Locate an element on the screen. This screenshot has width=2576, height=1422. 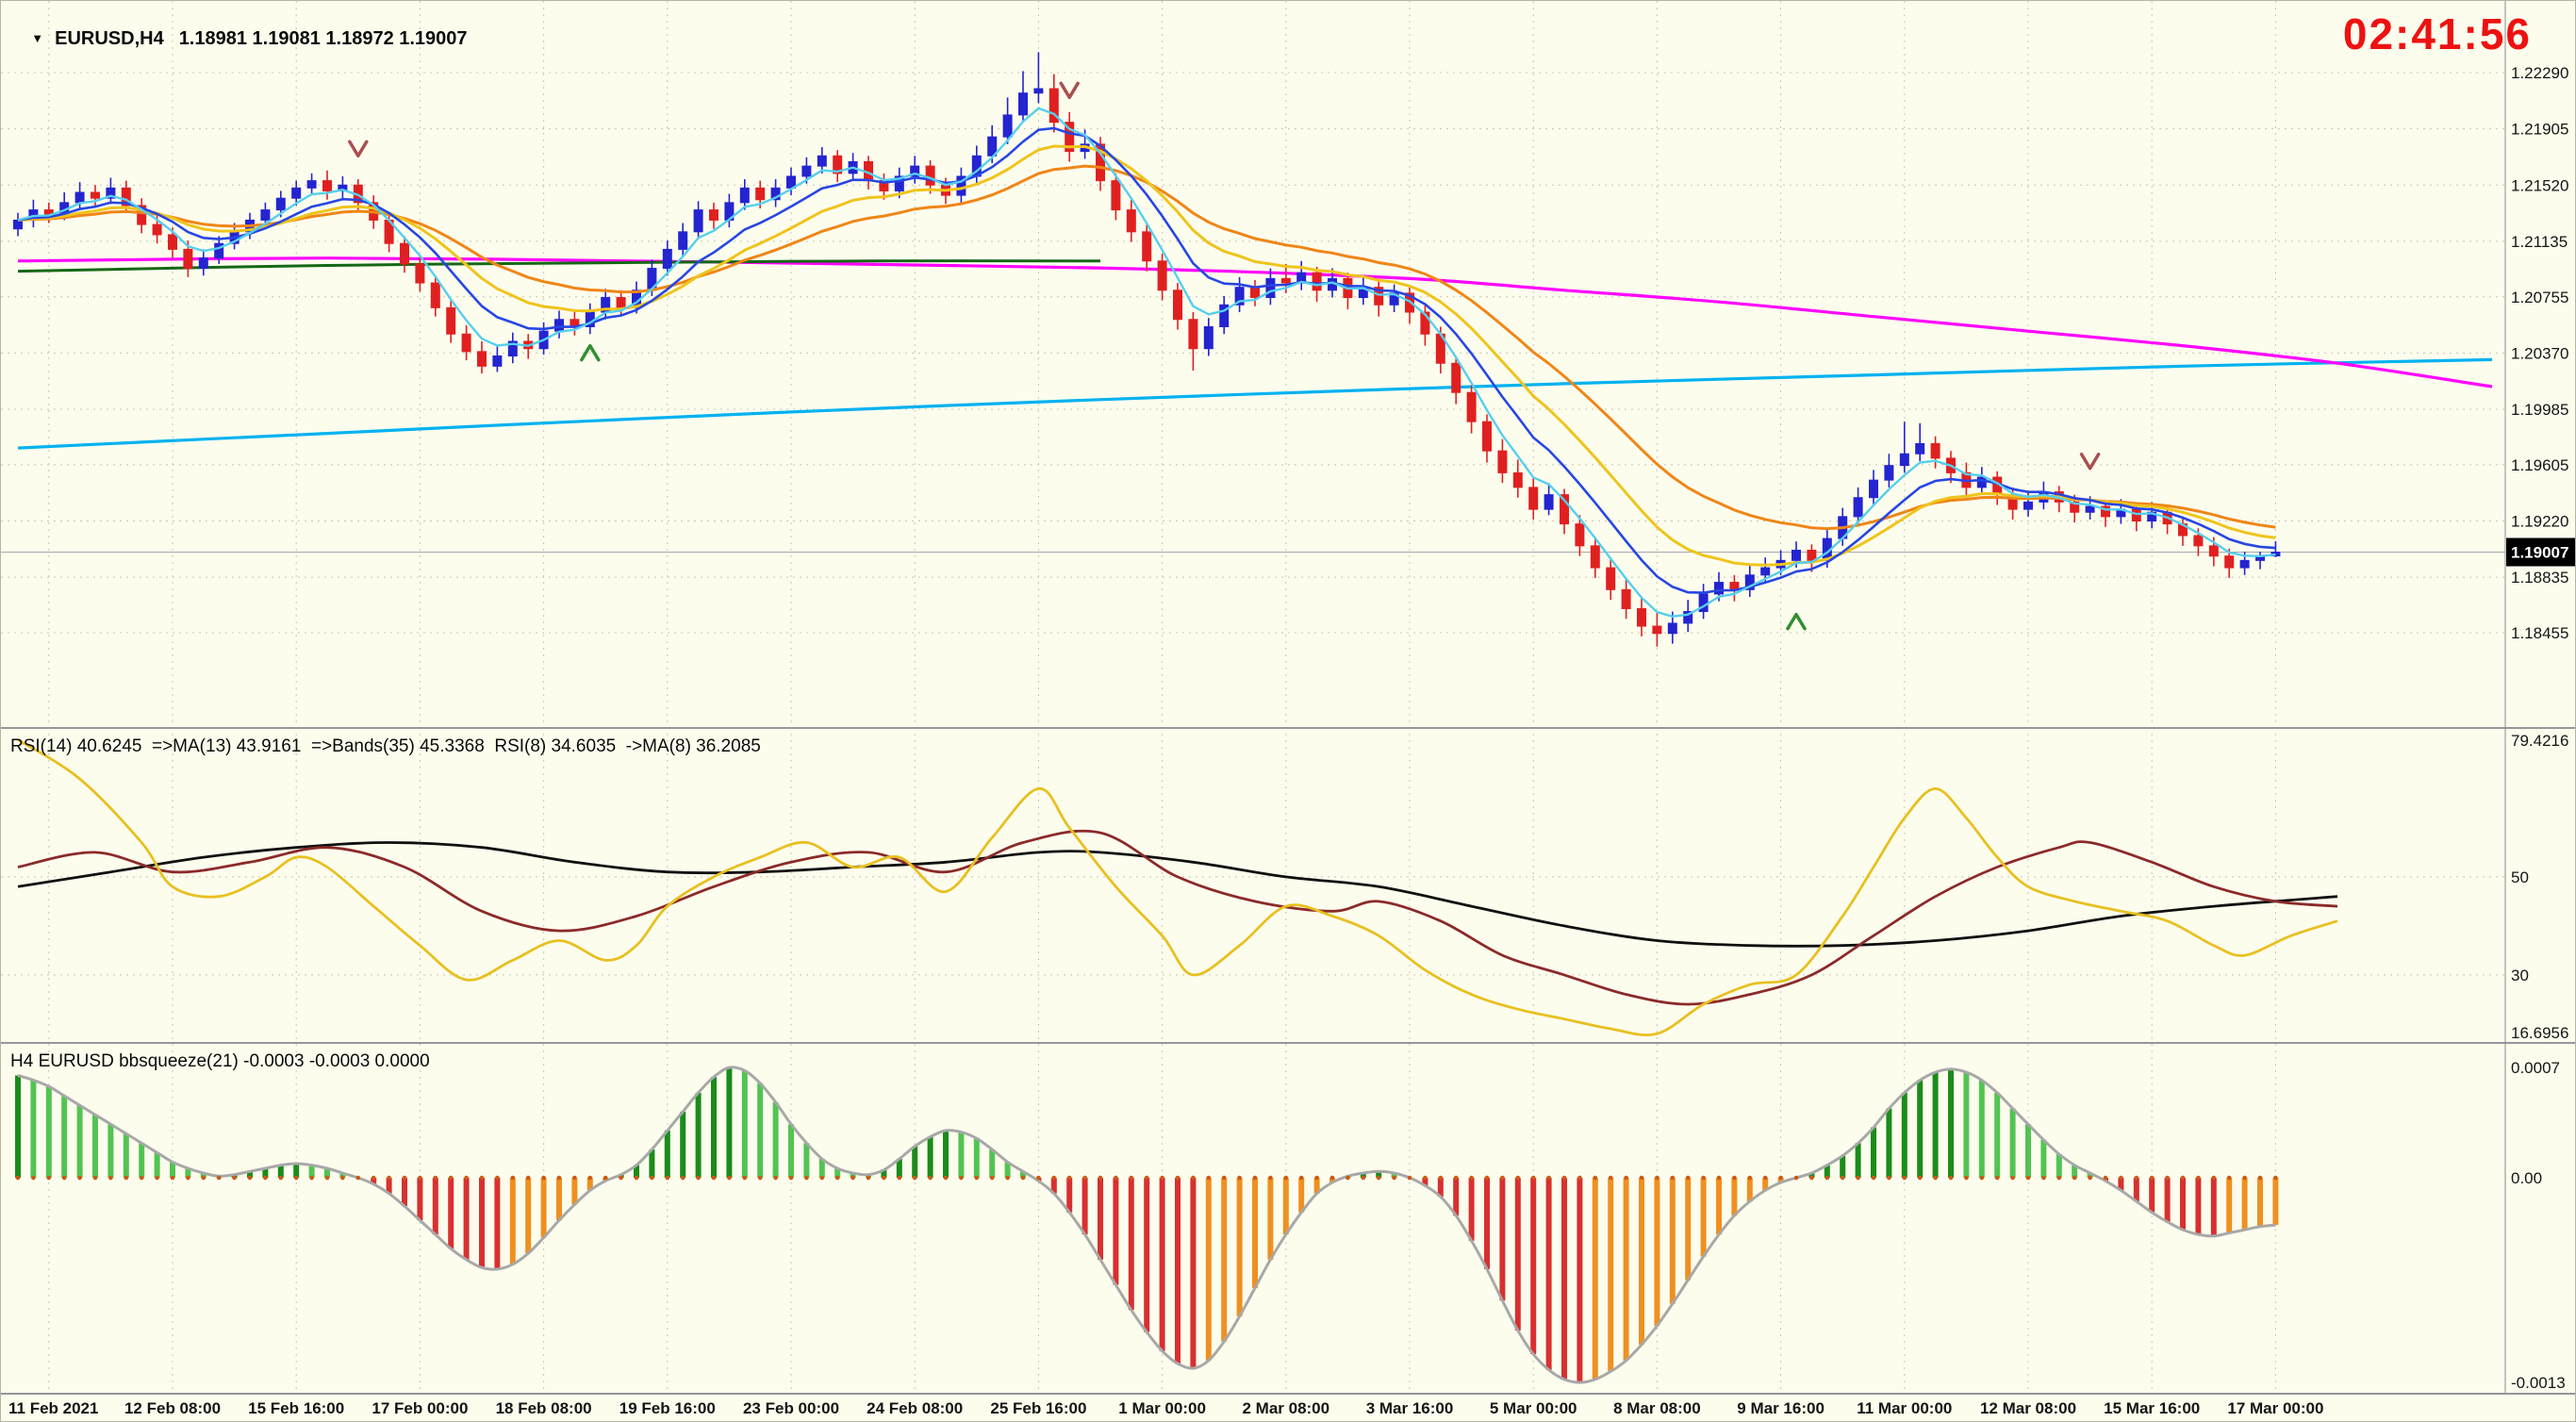
time-tick-label: 12 Mar 08:00 is located at coordinates (2028, 1408).